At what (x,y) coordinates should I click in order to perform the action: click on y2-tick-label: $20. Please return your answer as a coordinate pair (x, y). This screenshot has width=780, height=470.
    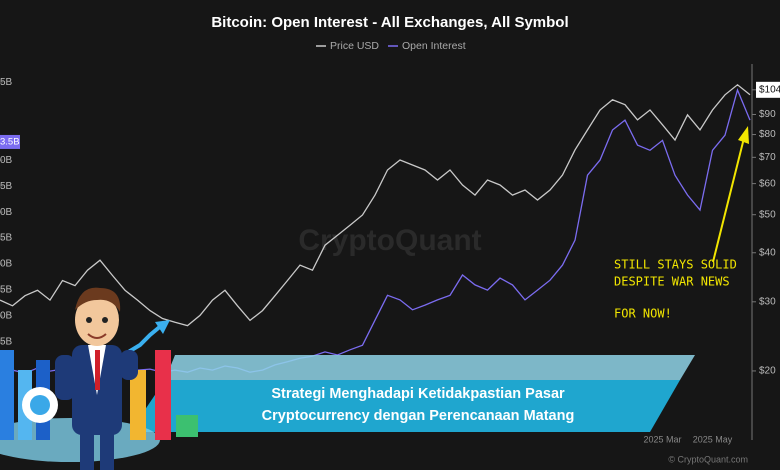
    Looking at the image, I should click on (767, 371).